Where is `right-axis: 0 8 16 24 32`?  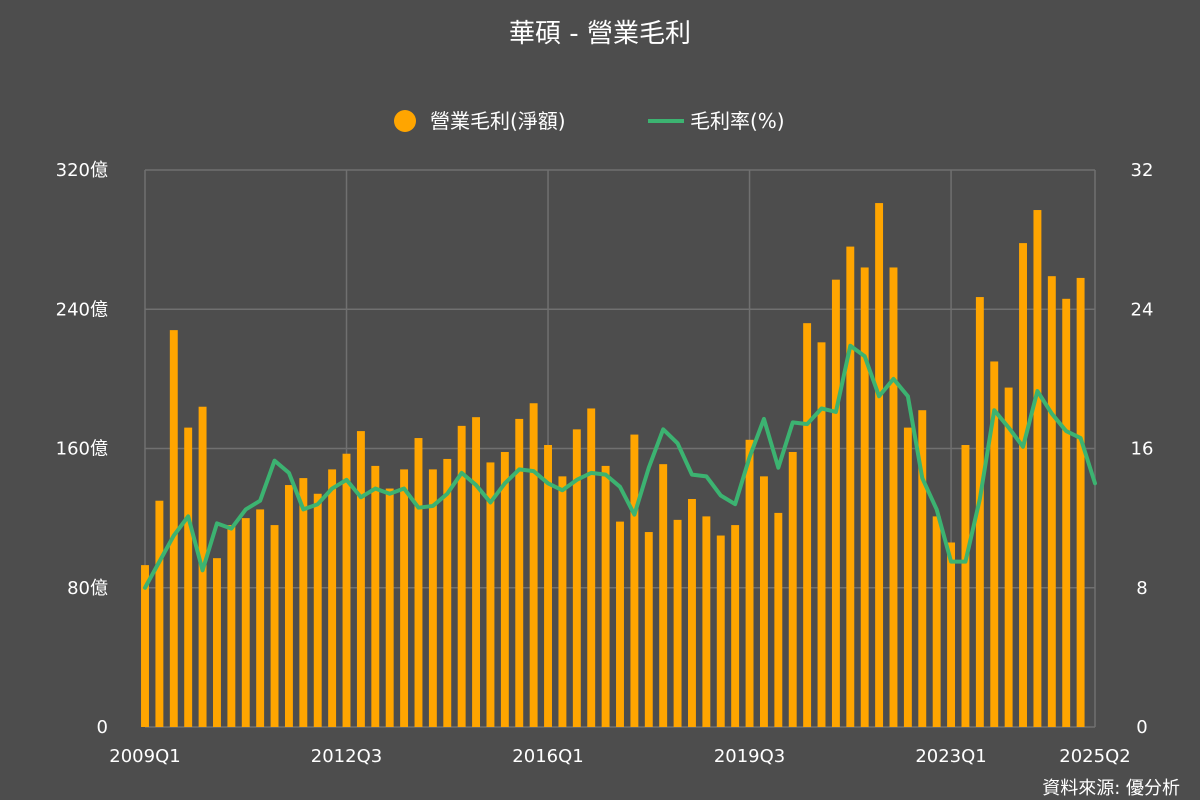 right-axis: 0 8 16 24 32 is located at coordinates (1142, 449).